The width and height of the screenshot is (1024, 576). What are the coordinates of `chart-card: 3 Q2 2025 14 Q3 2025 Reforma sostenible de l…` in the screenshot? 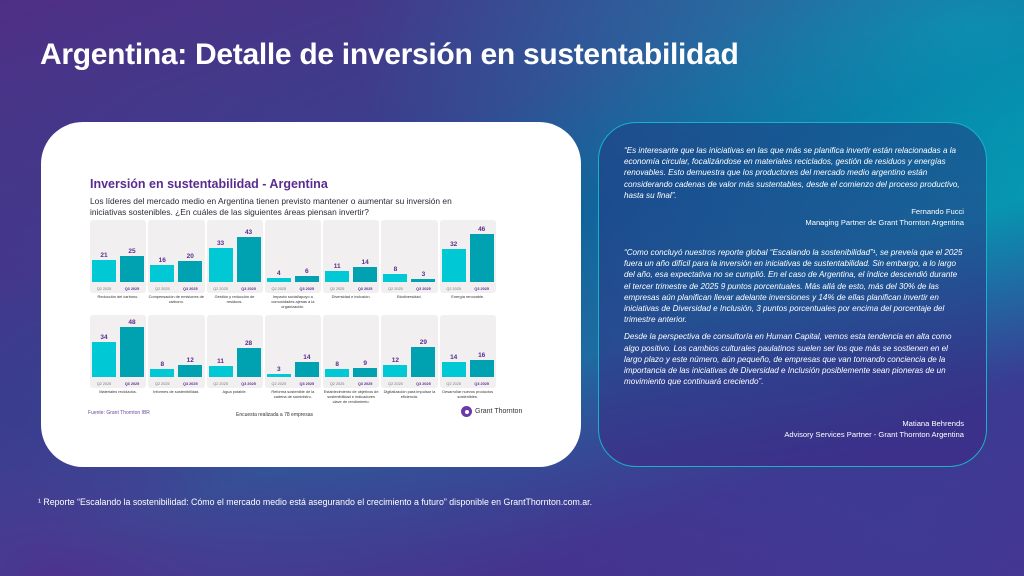 It's located at (293, 357).